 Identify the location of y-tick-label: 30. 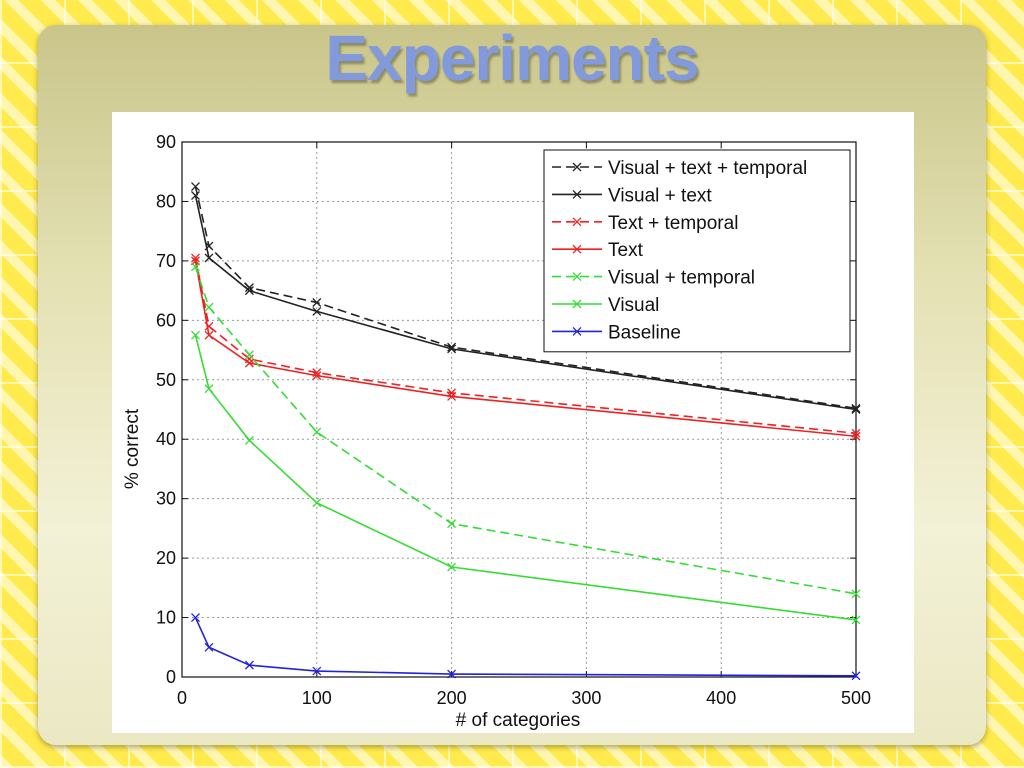
(166, 499).